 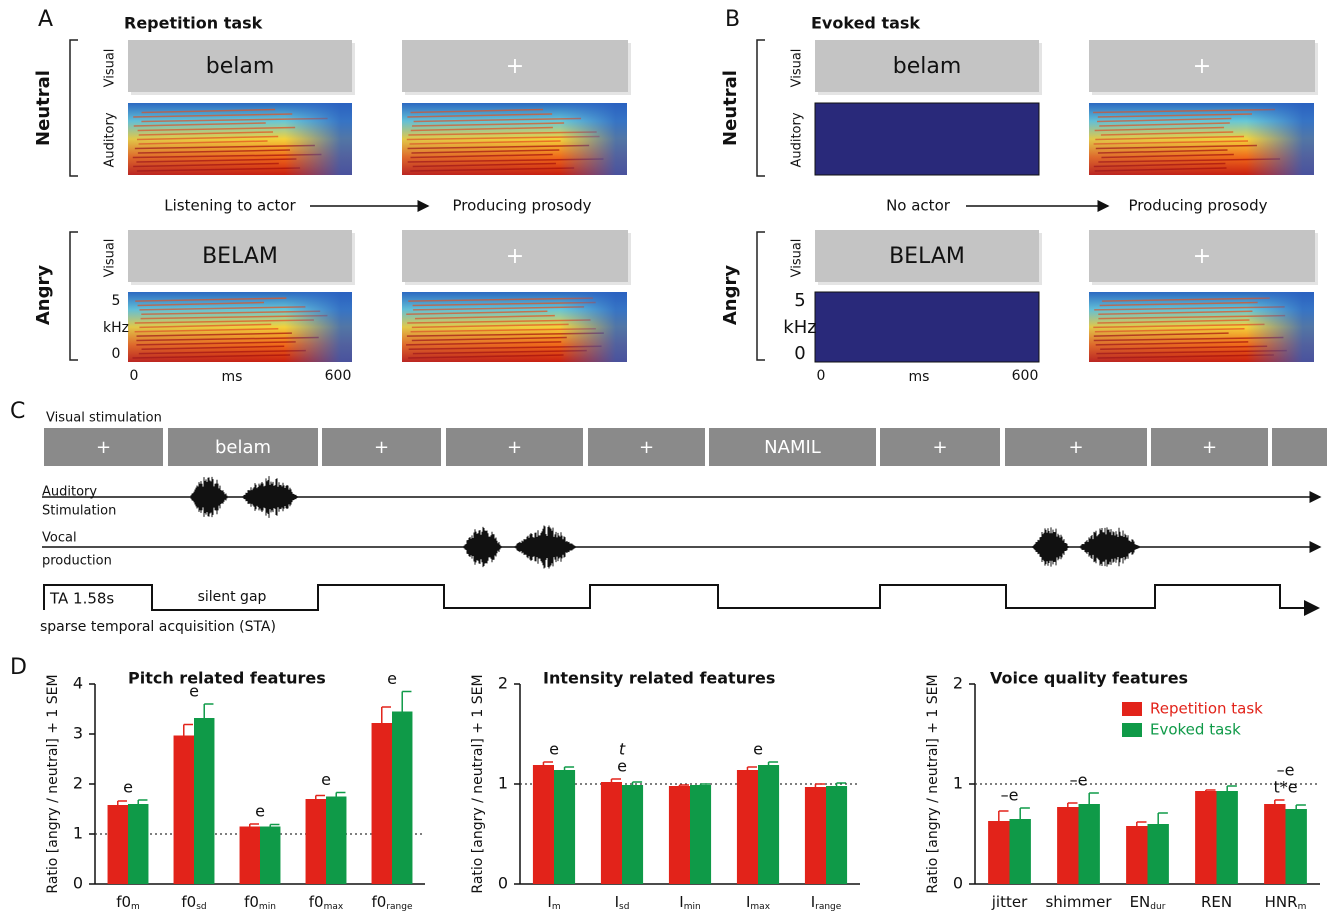 What do you see at coordinates (158, 627) in the screenshot?
I see `label: sparse temporal acquisition (STA)` at bounding box center [158, 627].